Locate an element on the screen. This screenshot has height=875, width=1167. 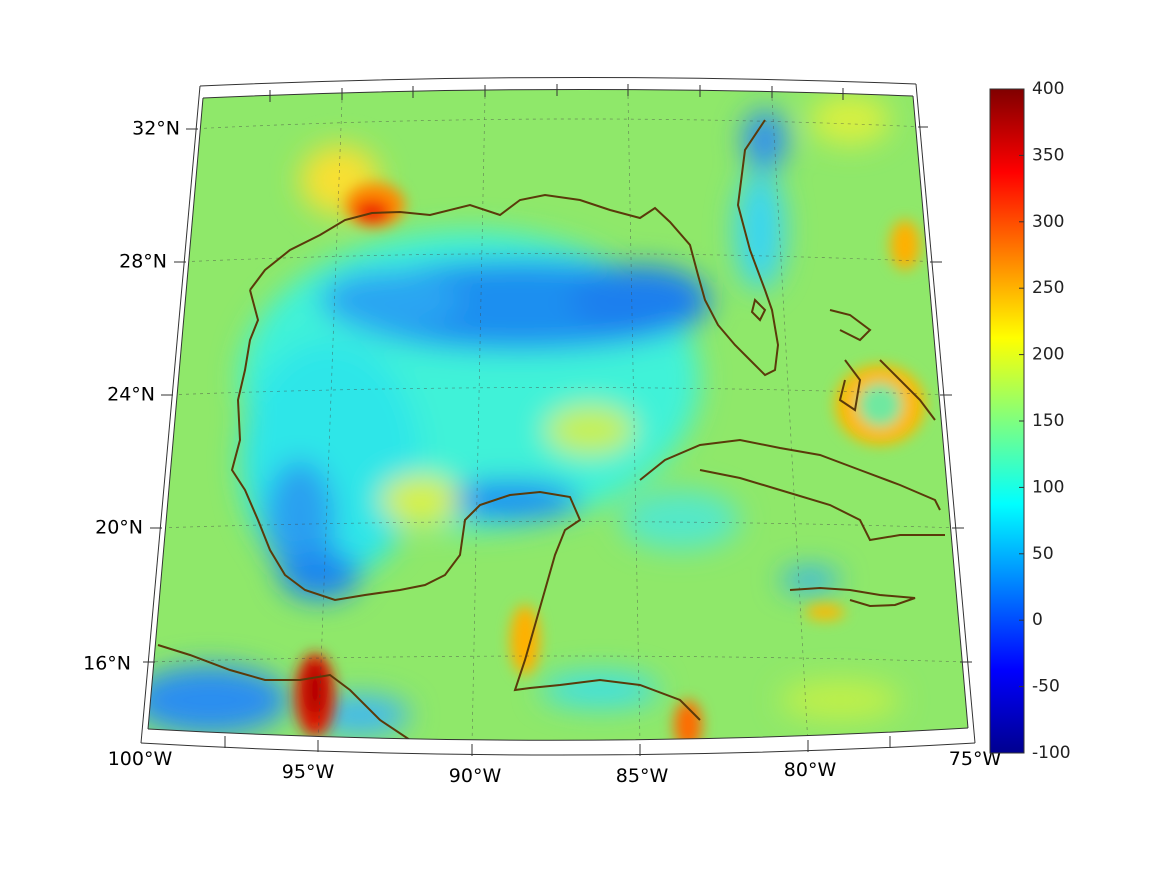
colorbar-tick-label: 200 is located at coordinates (1048, 355).